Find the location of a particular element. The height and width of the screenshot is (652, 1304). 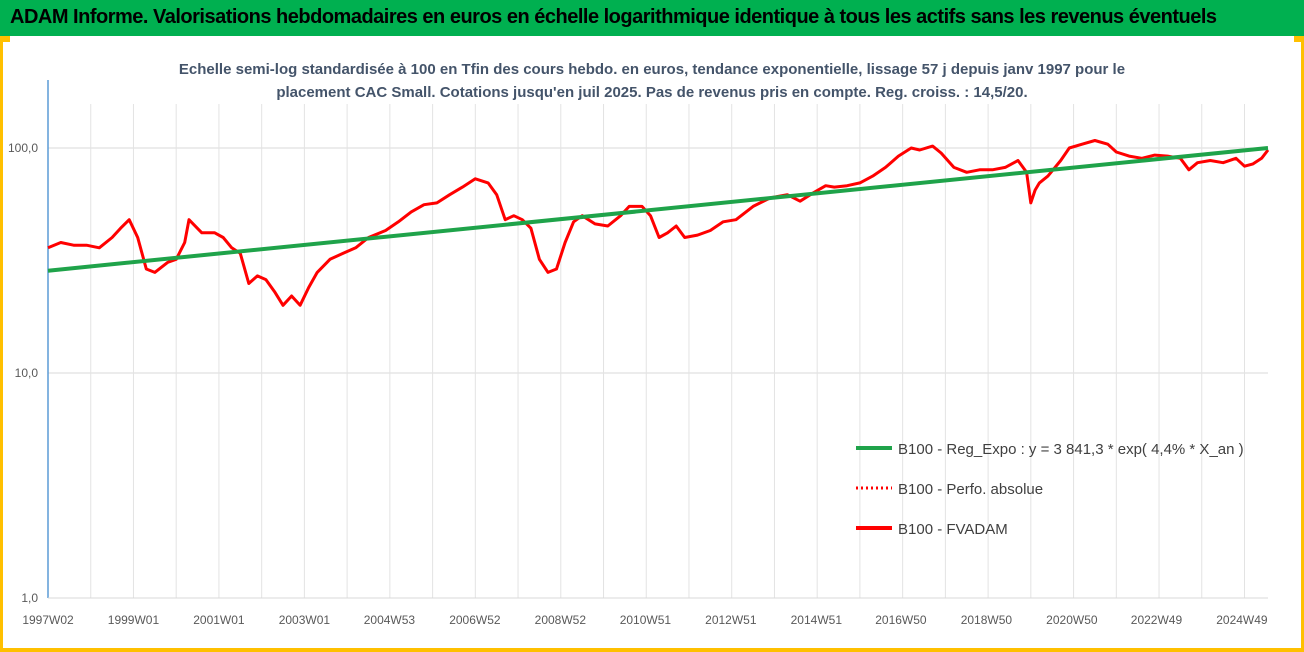

side-accent-right is located at coordinates (1302, 344).